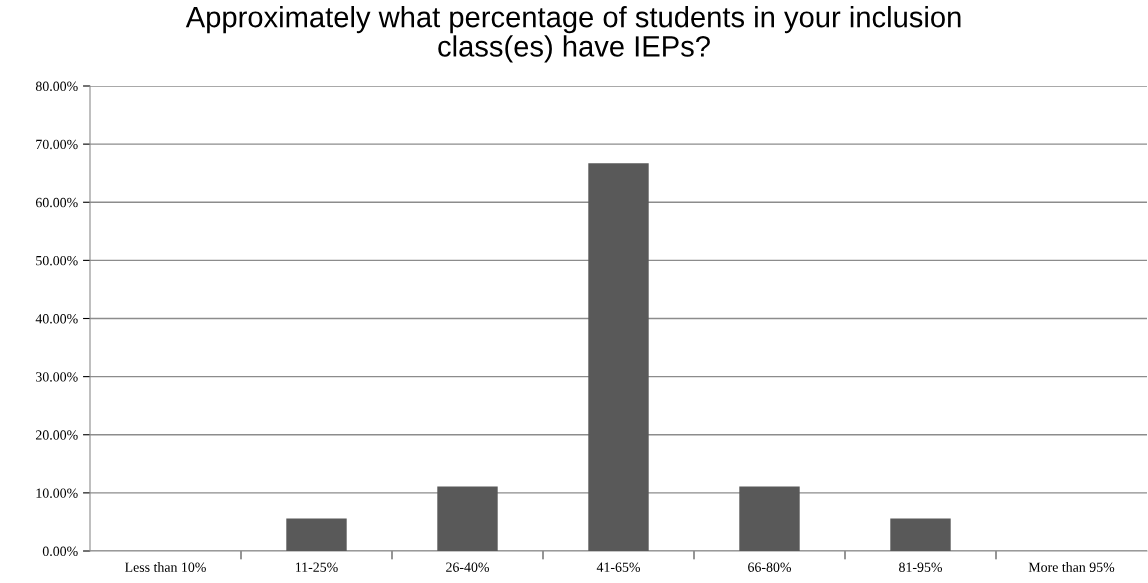 This screenshot has height=583, width=1148. Describe the element at coordinates (573, 34) in the screenshot. I see `chart-title: Approximately what percentage of students in your inclusion class(es) have IEPs?` at that location.